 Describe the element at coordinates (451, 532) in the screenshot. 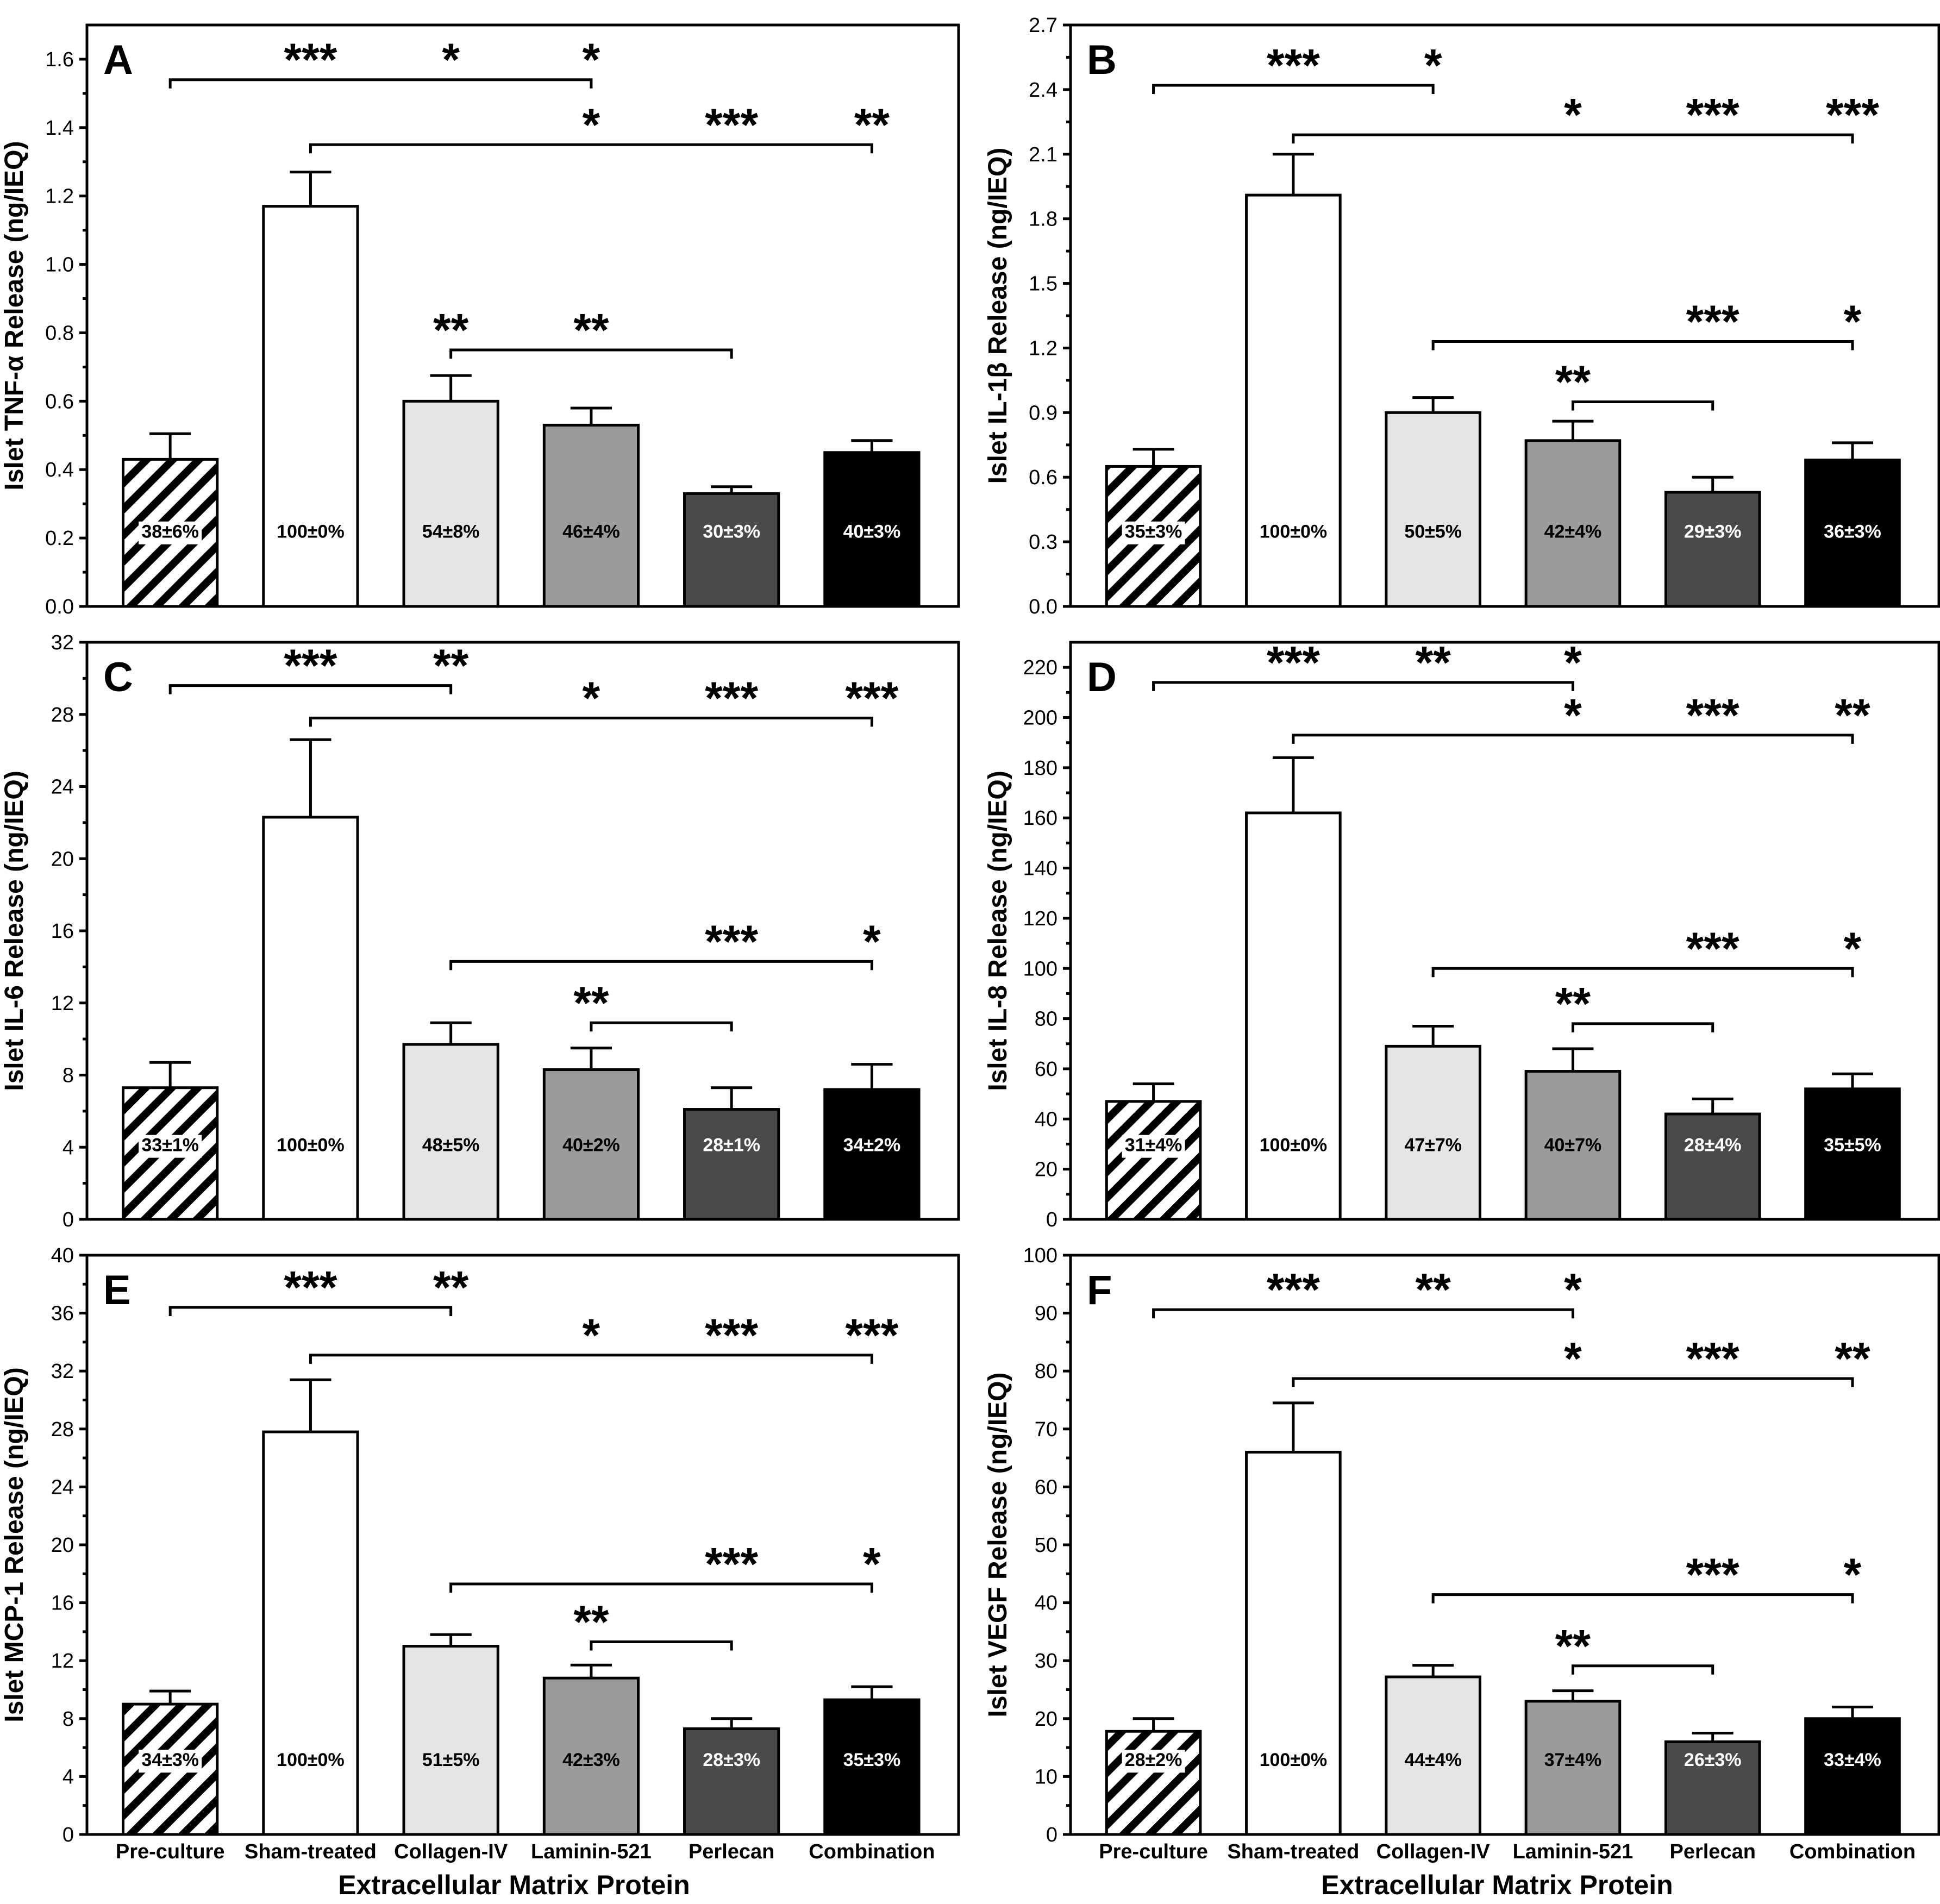

I see `percent-label: 54±8%` at that location.